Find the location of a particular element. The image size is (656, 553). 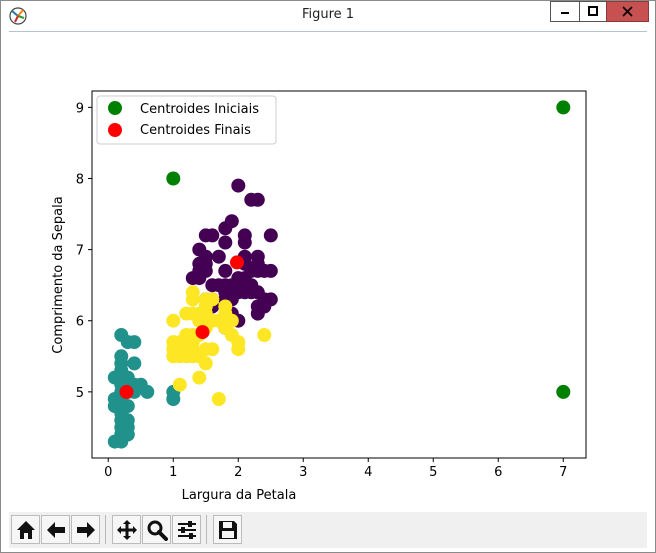

pan-button is located at coordinates (126, 529).